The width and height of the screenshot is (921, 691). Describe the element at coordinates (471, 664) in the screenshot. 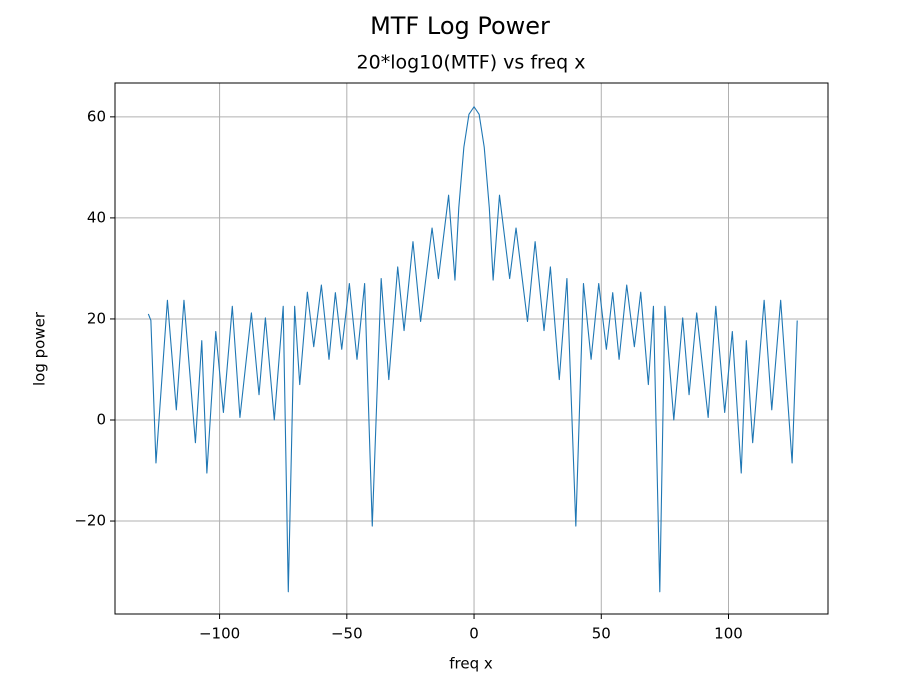

I see `x-axis-label: freq x` at that location.